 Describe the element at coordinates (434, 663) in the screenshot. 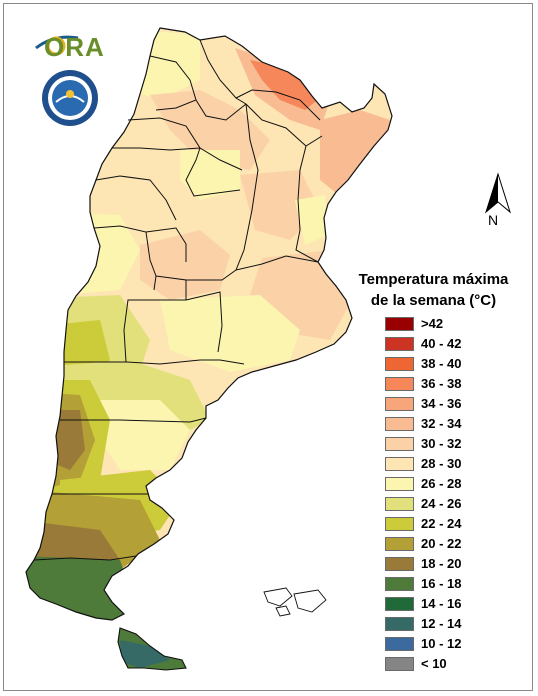

I see `legend-label: < 10` at that location.